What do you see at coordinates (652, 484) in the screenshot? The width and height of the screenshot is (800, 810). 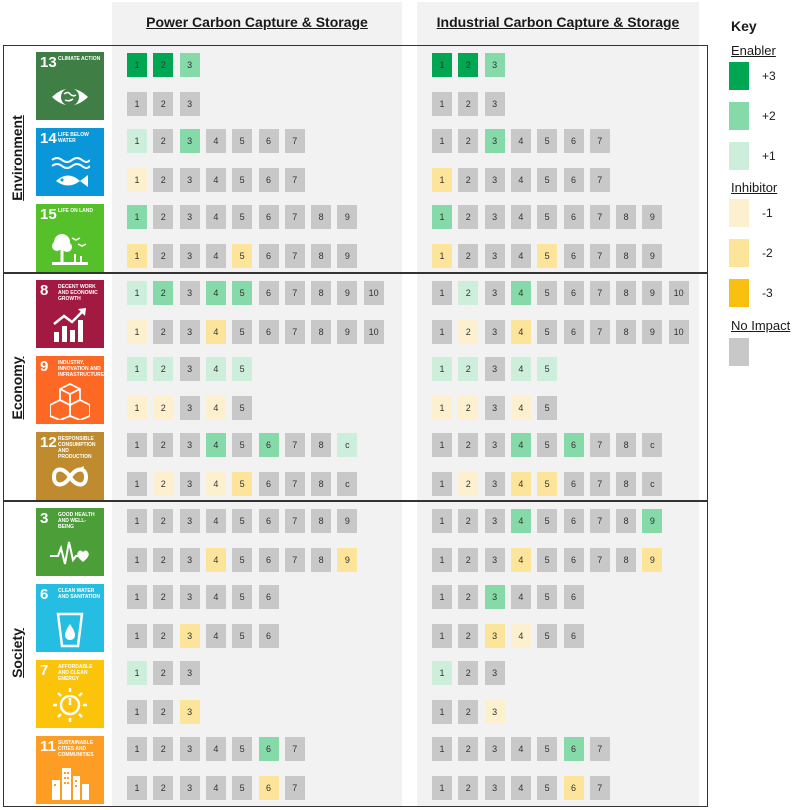 I see `target-cell-industrial-inhibitor: c` at bounding box center [652, 484].